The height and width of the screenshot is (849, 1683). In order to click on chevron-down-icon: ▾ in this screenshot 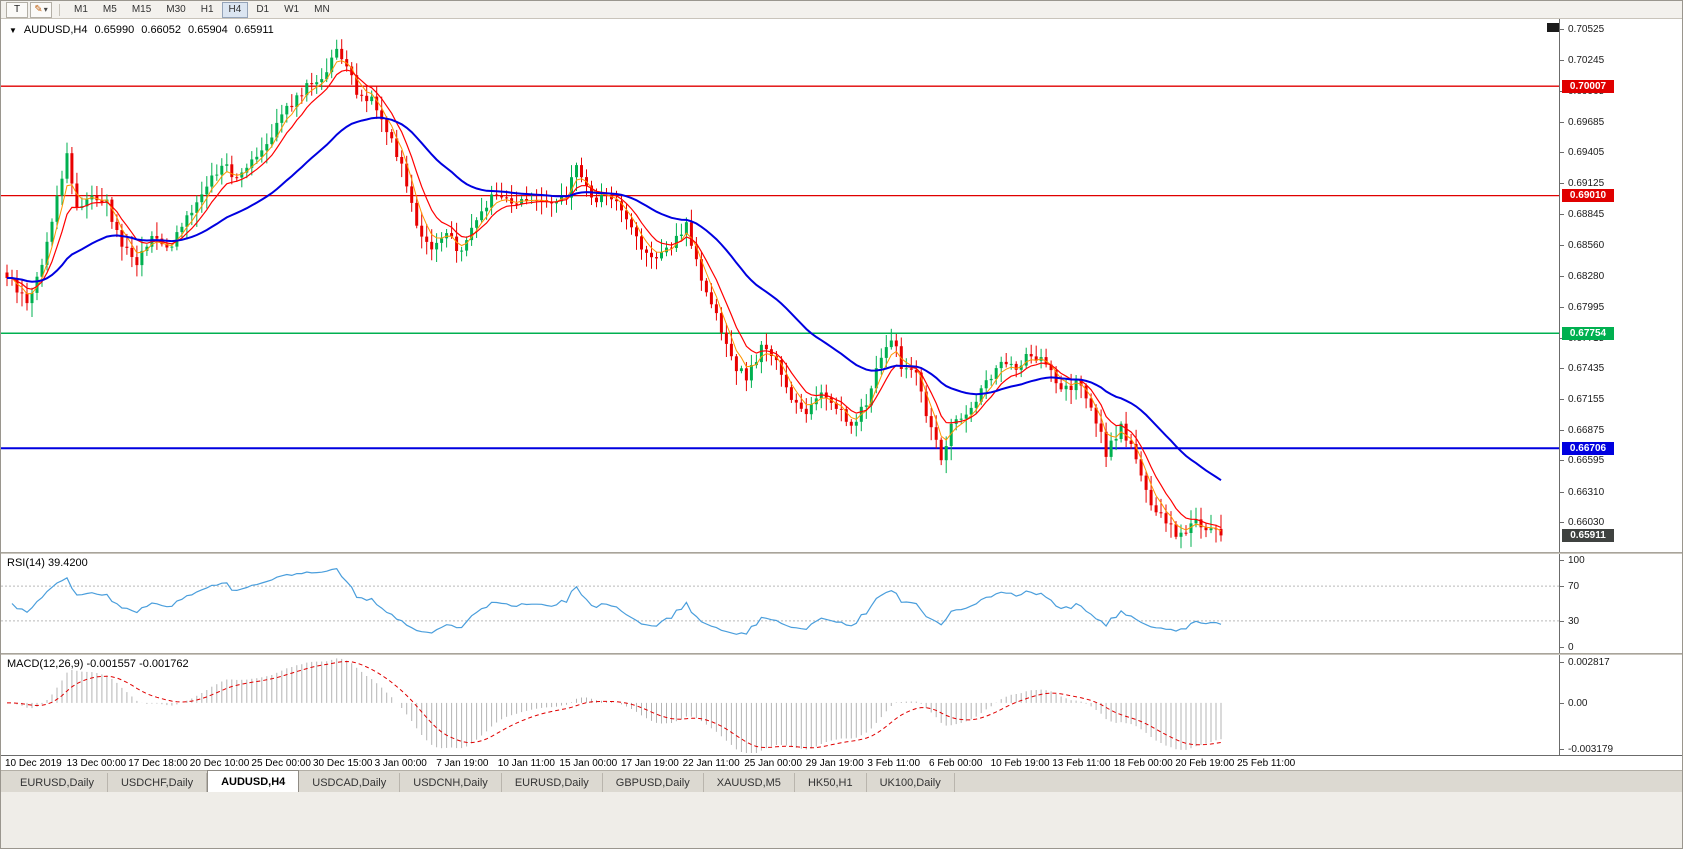, I will do `click(45, 9)`.